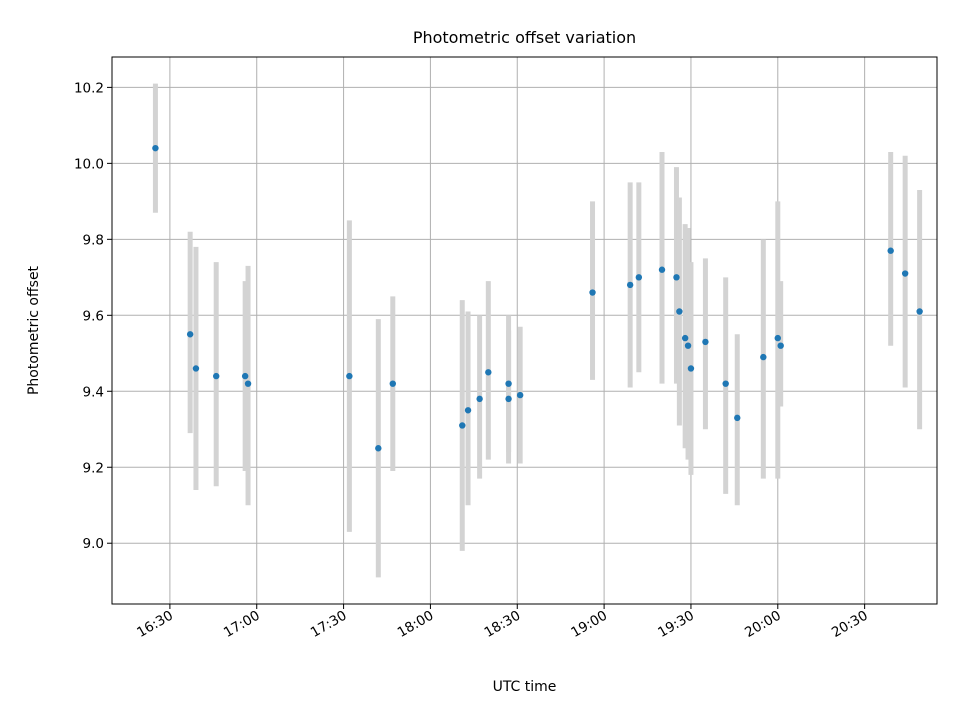  I want to click on y-tick-label: 10.2, so click(89, 88).